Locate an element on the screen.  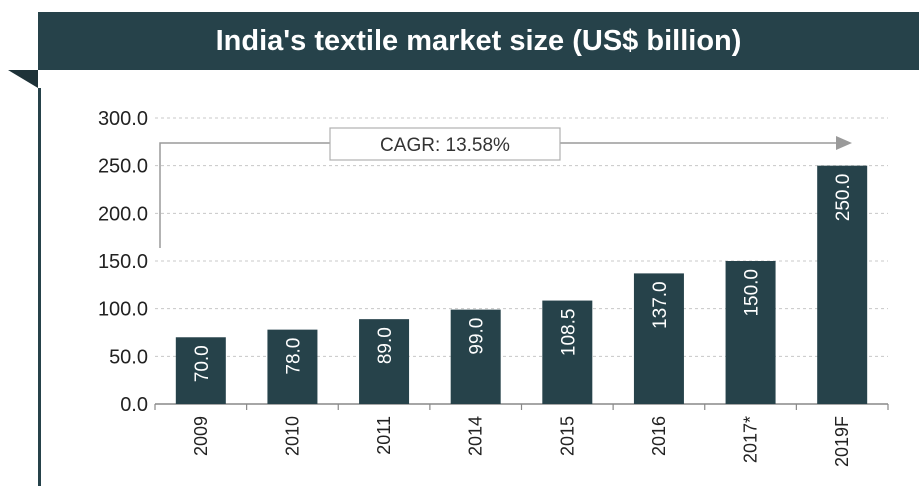
cagr-box is located at coordinates (445, 144).